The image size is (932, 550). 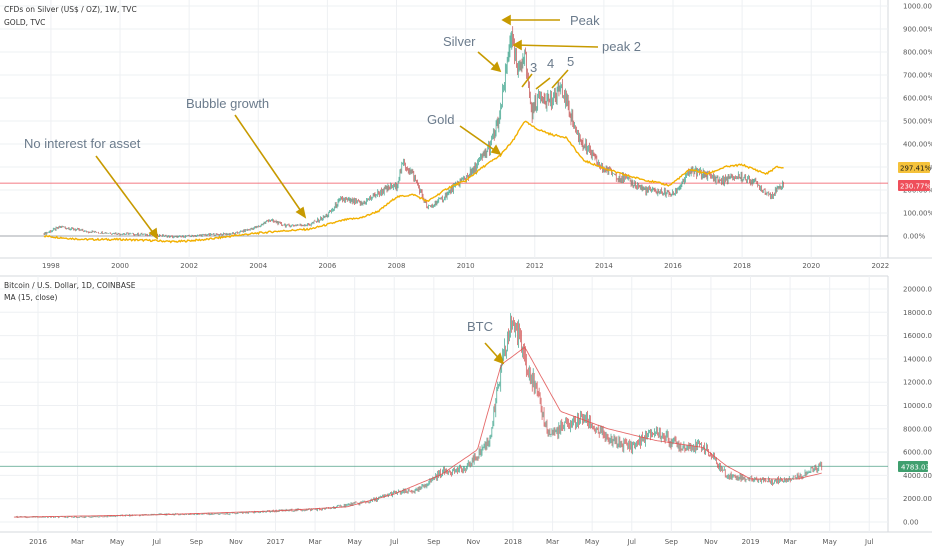 I want to click on top-x-tick-label: 2022, so click(x=880, y=266).